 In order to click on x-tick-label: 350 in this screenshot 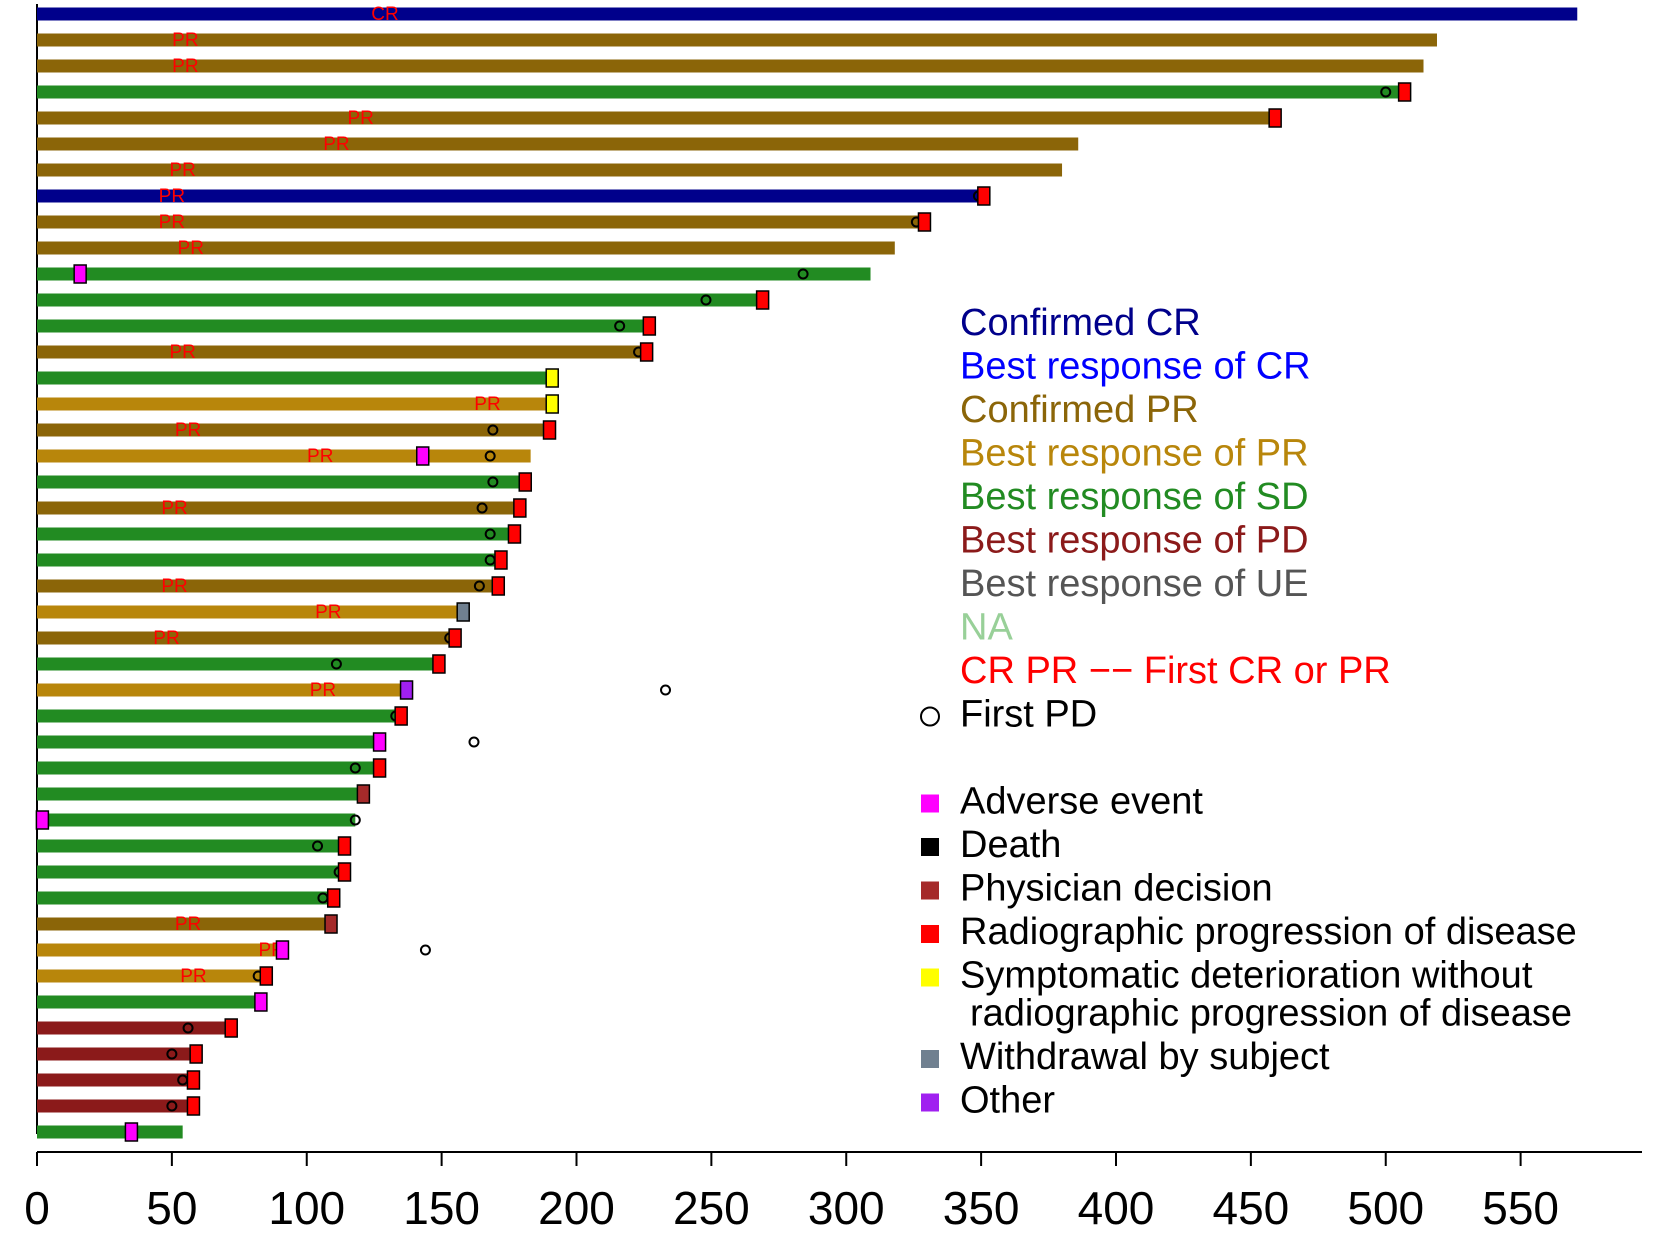, I will do `click(981, 1208)`.